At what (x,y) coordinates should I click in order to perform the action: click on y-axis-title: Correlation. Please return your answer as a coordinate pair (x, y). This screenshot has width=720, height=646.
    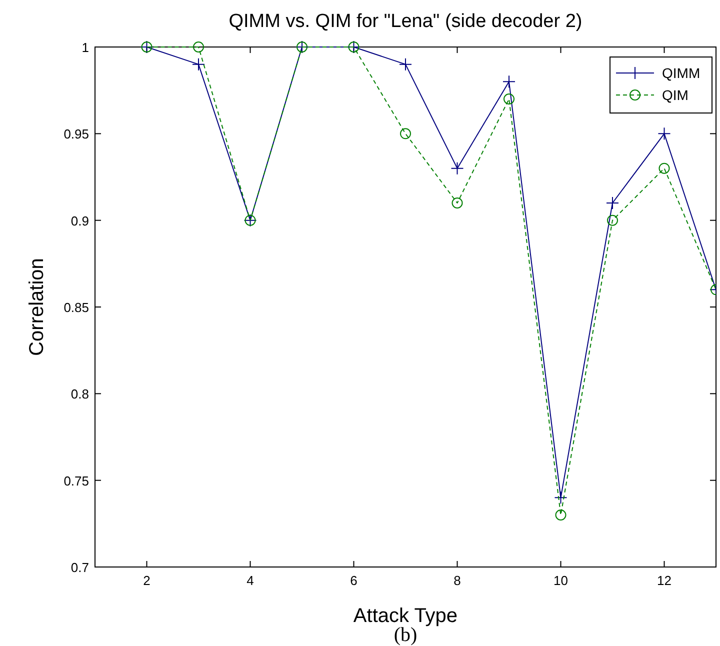
    Looking at the image, I should click on (37, 307).